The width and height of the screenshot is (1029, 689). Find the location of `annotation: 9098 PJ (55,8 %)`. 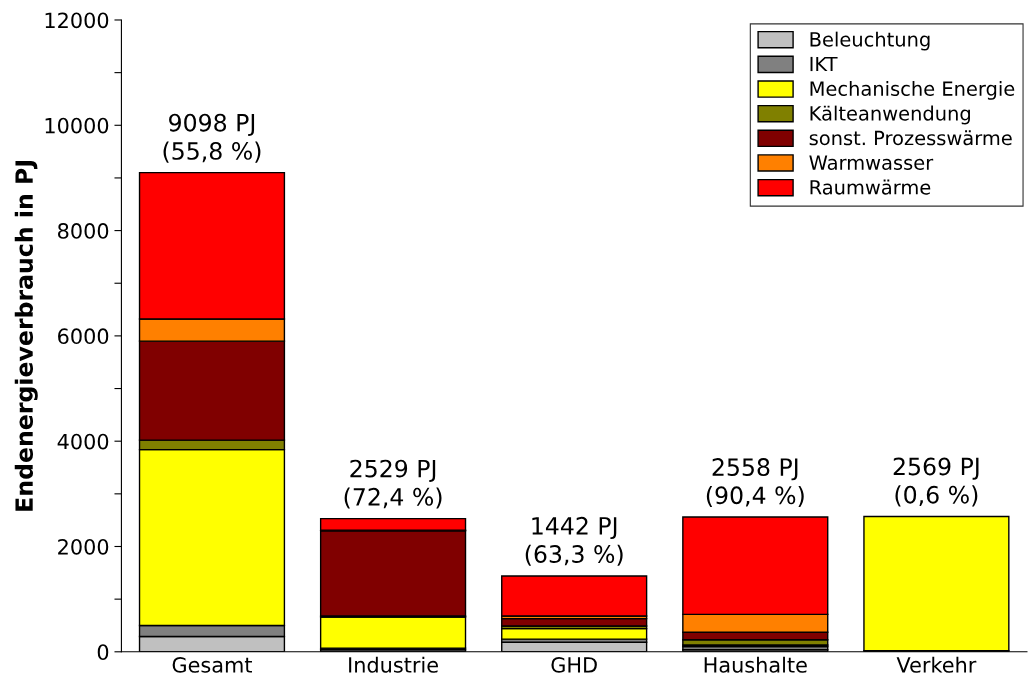

annotation: 9098 PJ (55,8 %) is located at coordinates (212, 138).